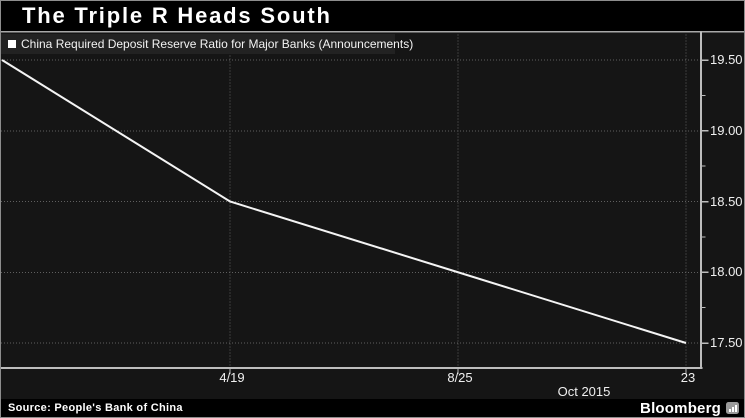 The height and width of the screenshot is (418, 745). I want to click on x-axis-tick-label: 8/25, so click(460, 377).